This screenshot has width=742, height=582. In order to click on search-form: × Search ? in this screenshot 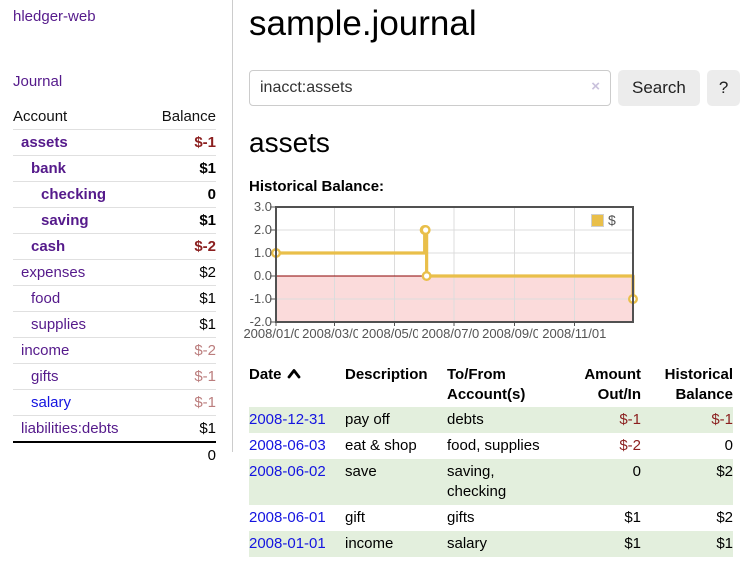, I will do `click(495, 88)`.